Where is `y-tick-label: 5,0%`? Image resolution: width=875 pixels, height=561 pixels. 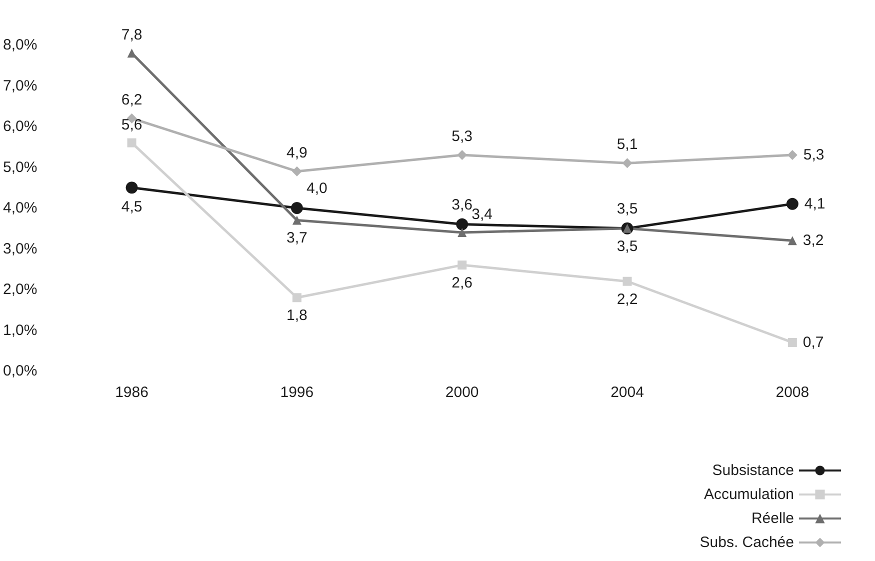
y-tick-label: 5,0% is located at coordinates (20, 167).